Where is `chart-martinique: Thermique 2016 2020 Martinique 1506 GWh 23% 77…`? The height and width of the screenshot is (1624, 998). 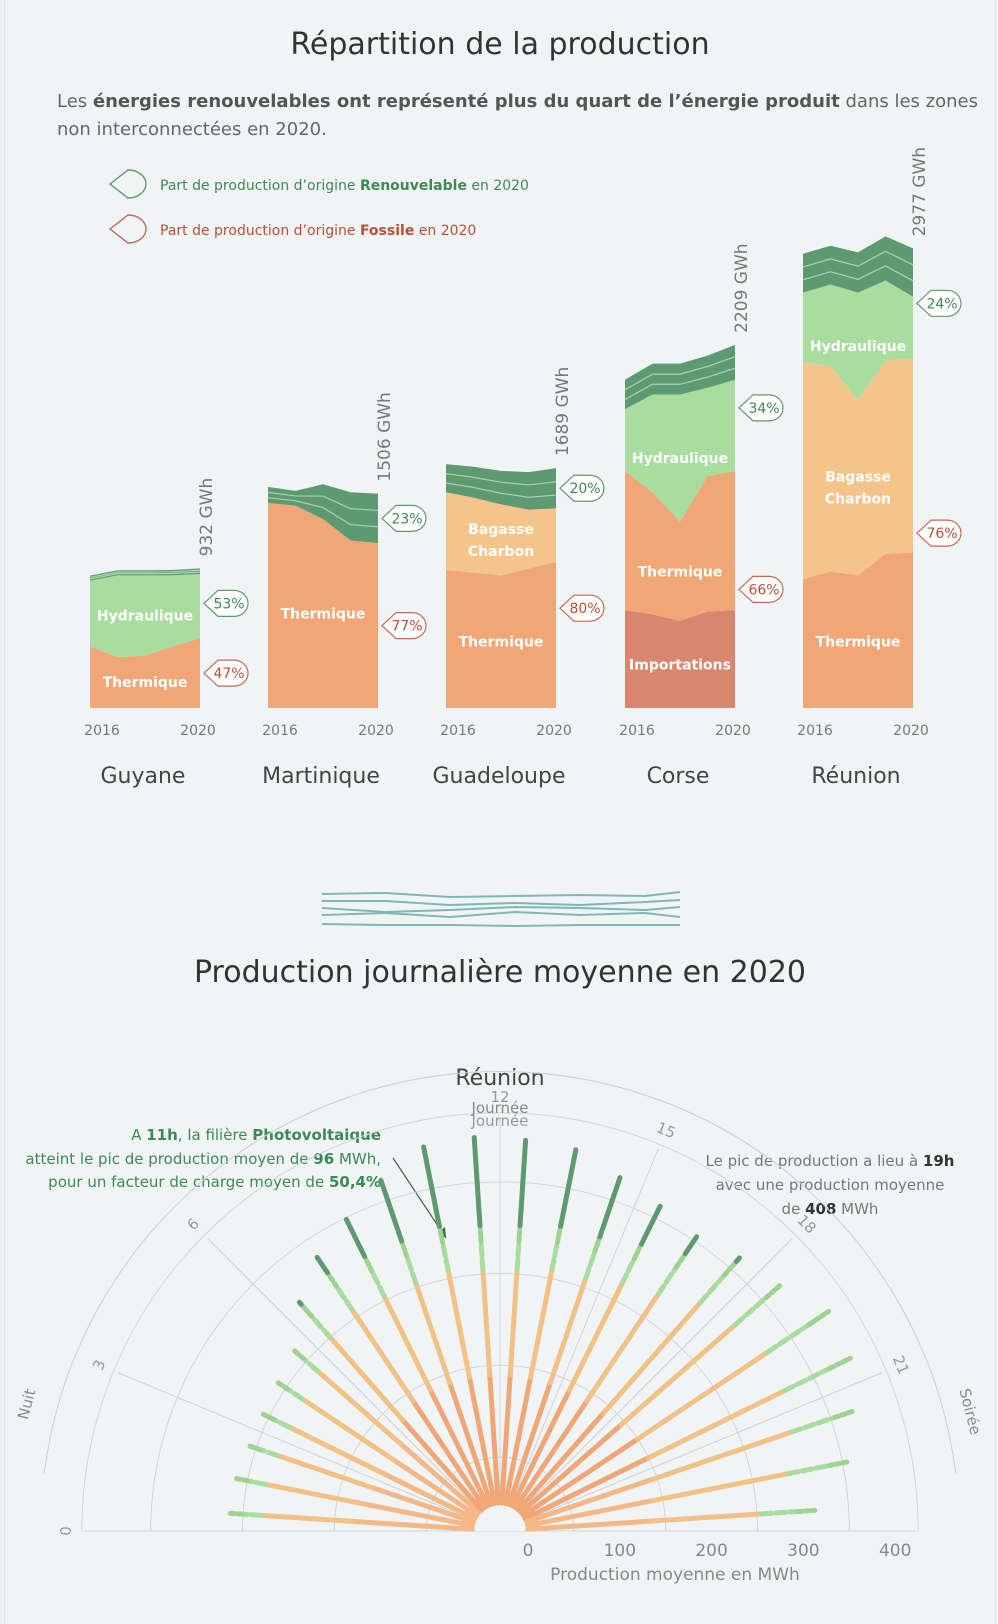 chart-martinique: Thermique 2016 2020 Martinique 1506 GWh 23% 77… is located at coordinates (344, 590).